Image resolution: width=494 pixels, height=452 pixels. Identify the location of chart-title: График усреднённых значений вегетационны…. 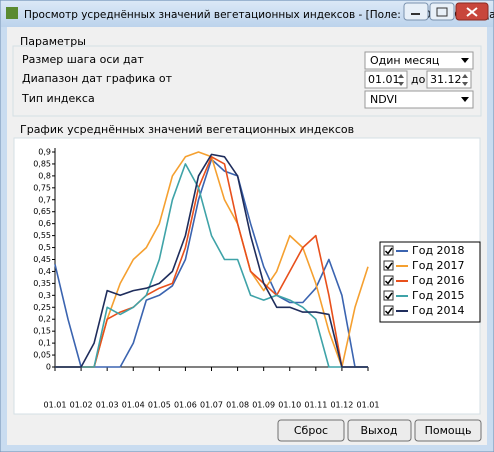
(187, 129).